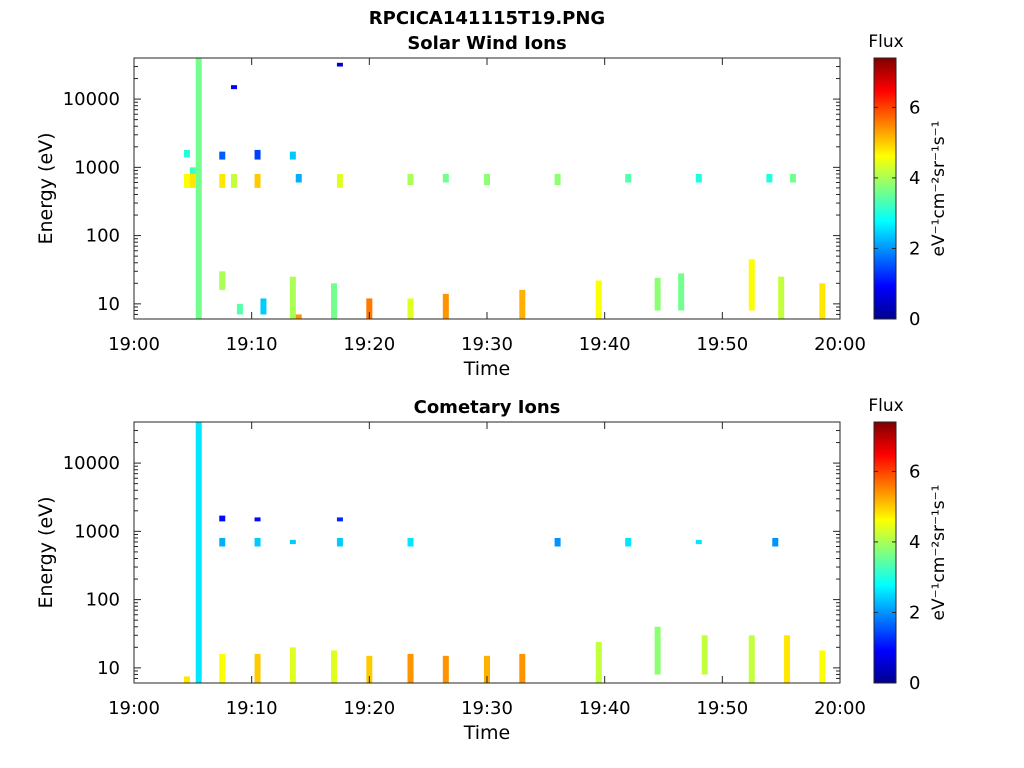  I want to click on colorbar-title: Flux, so click(885, 406).